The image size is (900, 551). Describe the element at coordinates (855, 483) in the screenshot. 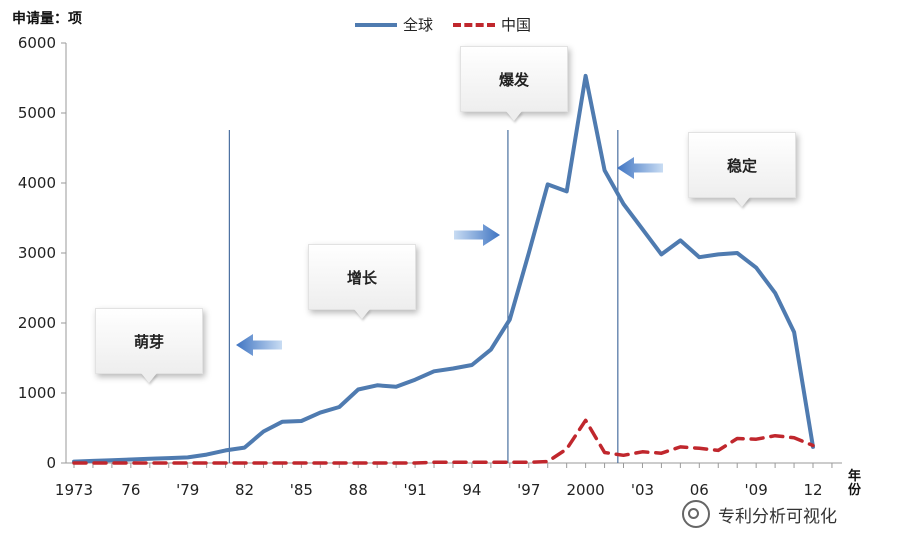

I see `x-axis-unit: 年份` at that location.